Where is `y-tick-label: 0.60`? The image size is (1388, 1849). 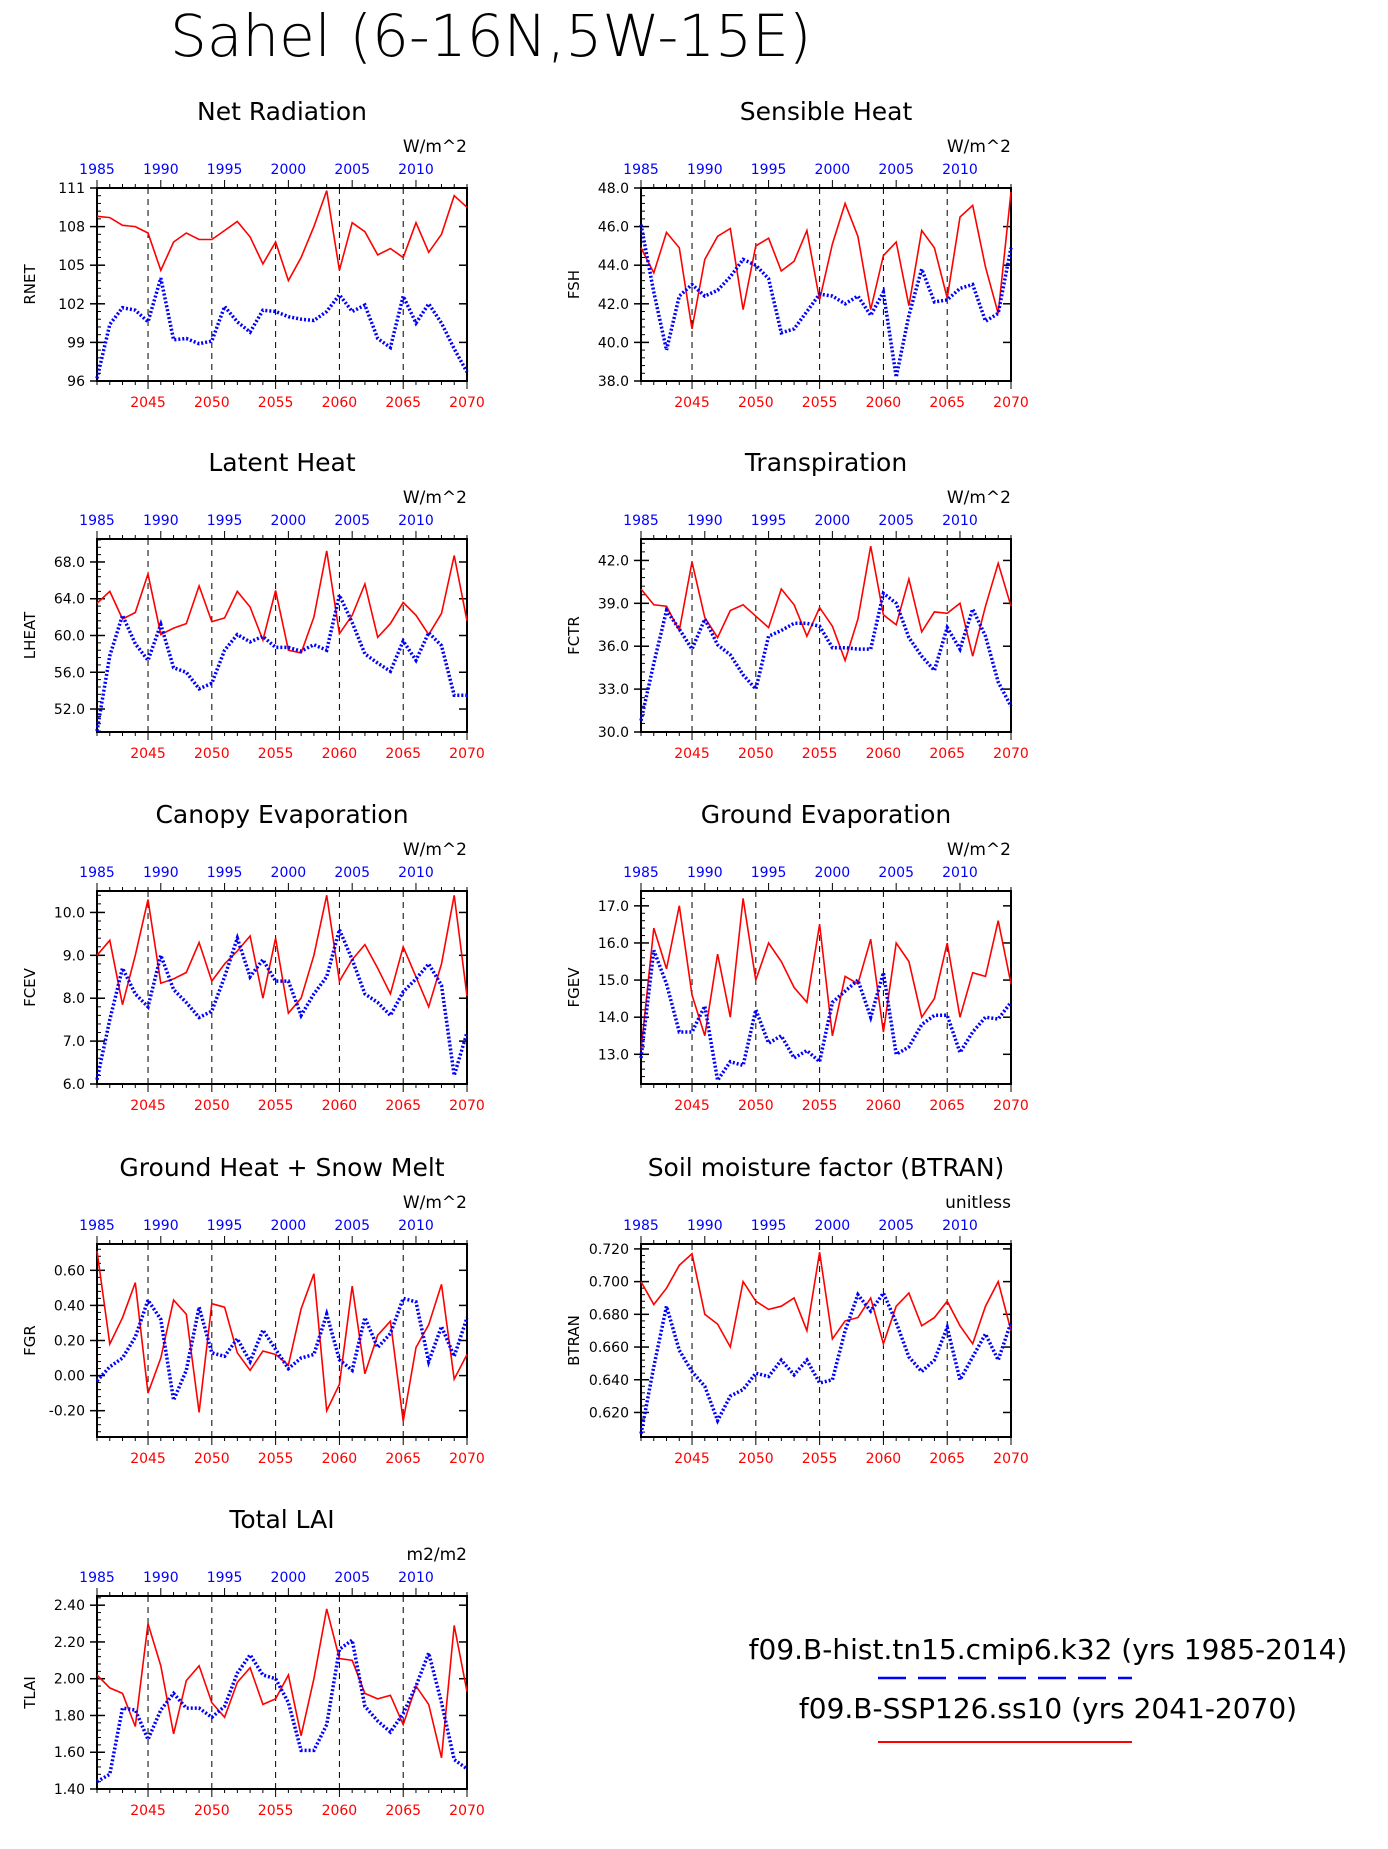 y-tick-label: 0.60 is located at coordinates (69, 1271).